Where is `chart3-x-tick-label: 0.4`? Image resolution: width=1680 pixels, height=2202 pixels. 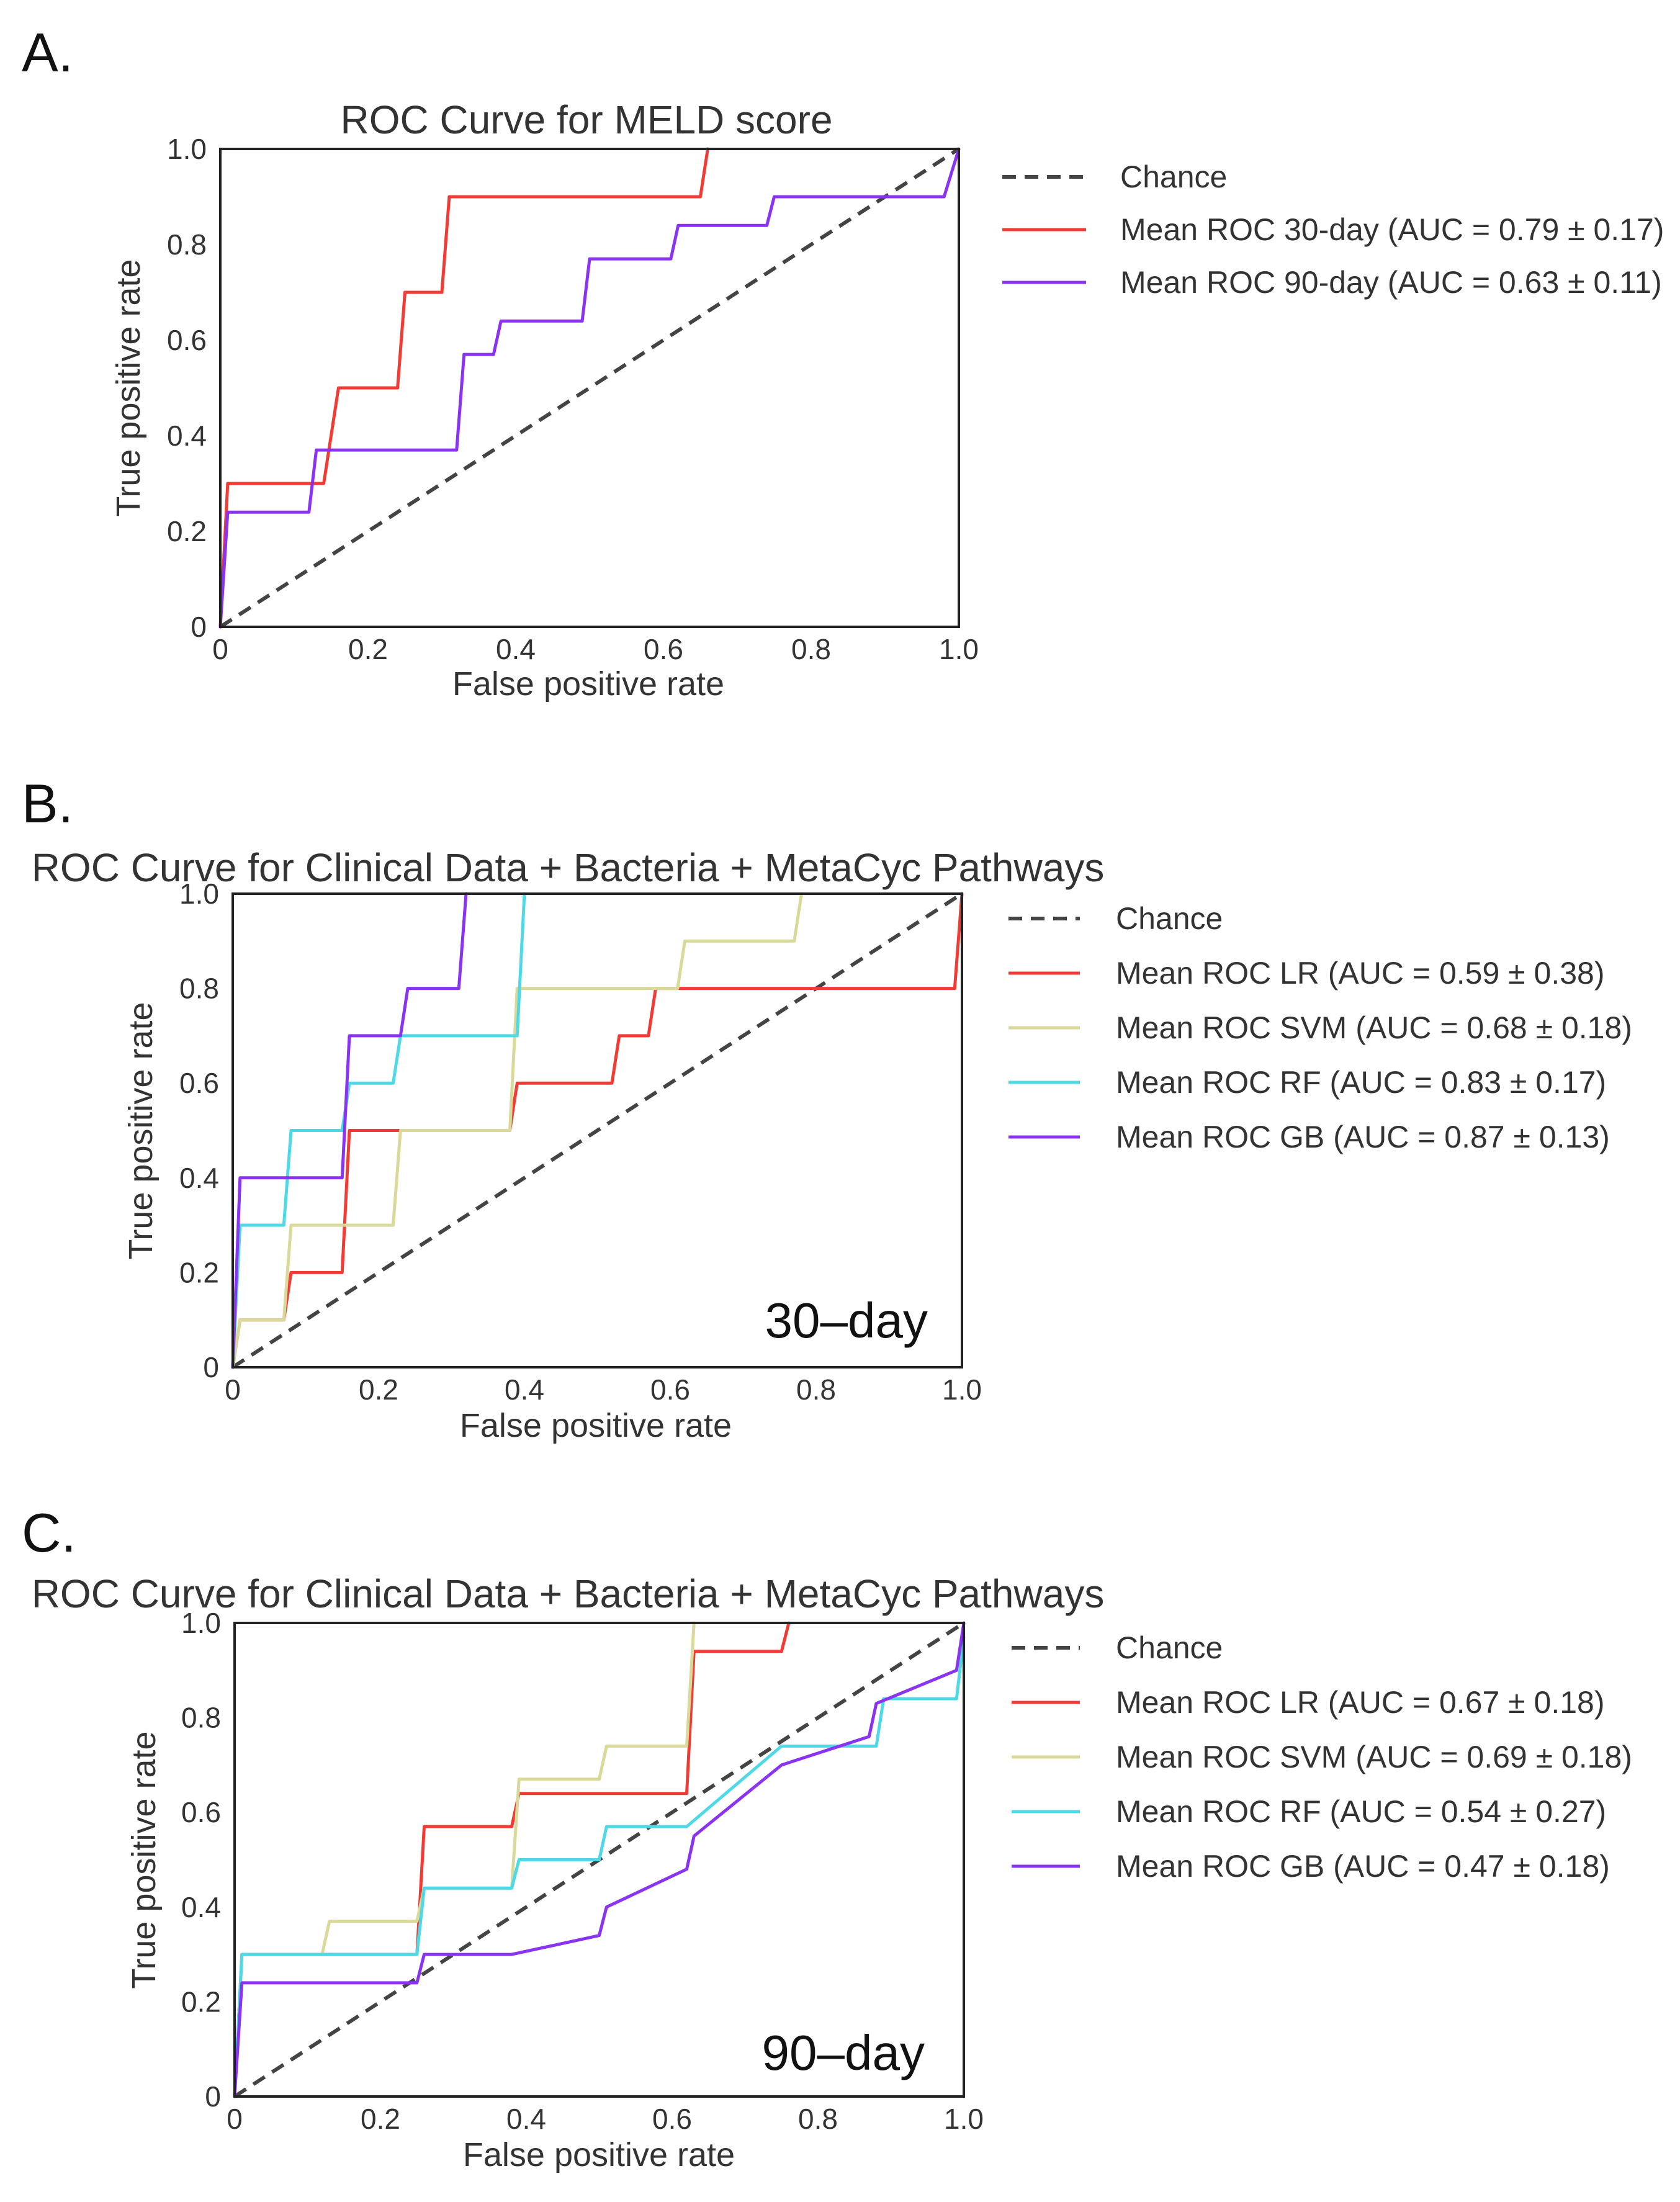 chart3-x-tick-label: 0.4 is located at coordinates (526, 2119).